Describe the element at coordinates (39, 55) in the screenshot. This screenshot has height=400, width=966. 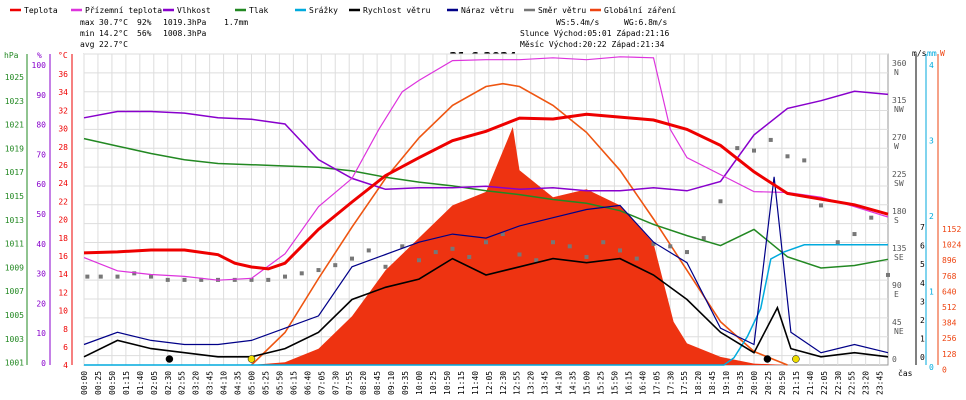
I see `axis-pct-unit: %` at that location.